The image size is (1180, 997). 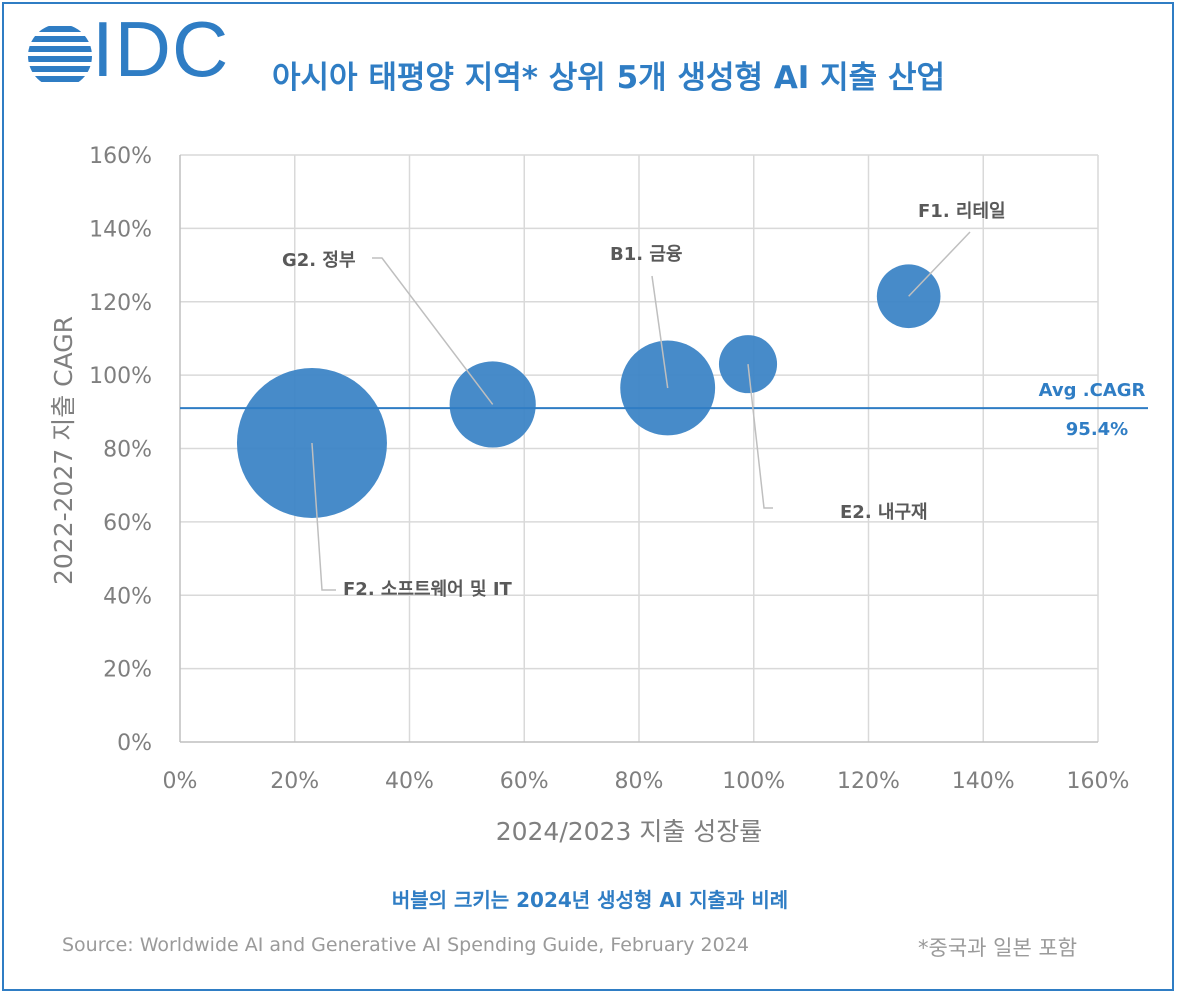 What do you see at coordinates (161, 49) in the screenshot?
I see `logo-text: IDC` at bounding box center [161, 49].